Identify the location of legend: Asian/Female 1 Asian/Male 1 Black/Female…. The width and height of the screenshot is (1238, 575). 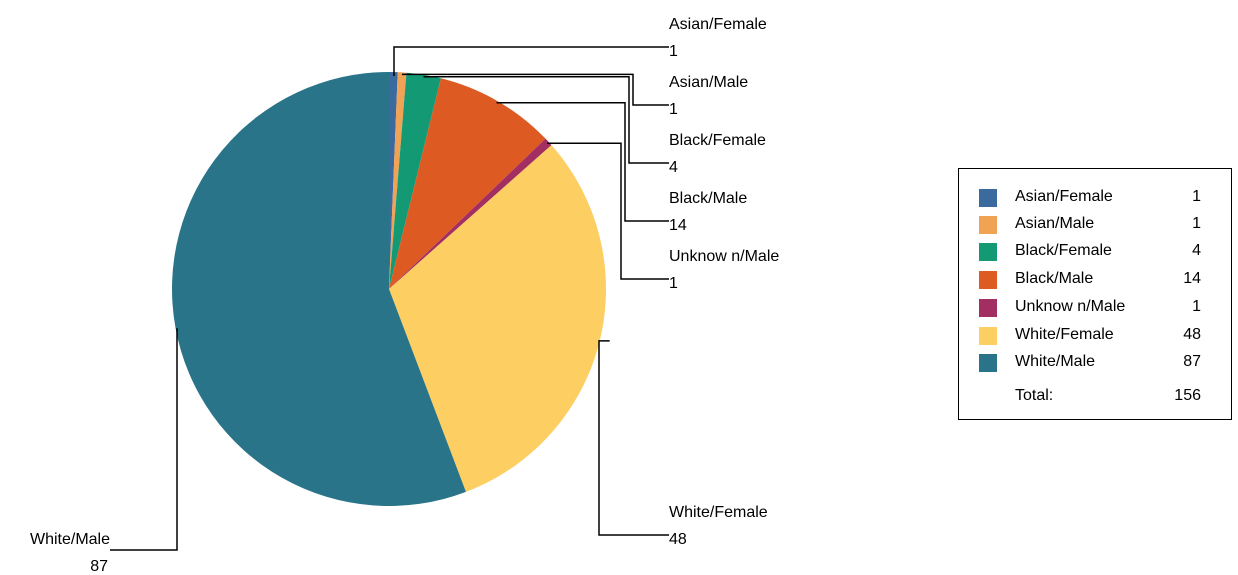
(1095, 294).